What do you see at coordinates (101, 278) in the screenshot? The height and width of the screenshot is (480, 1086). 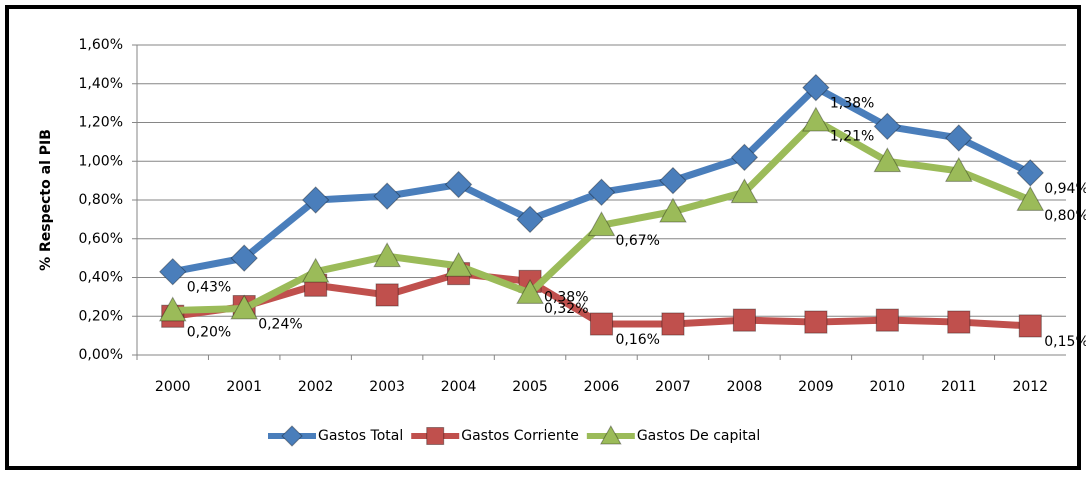 I see `y-tick-label: 0,40%` at bounding box center [101, 278].